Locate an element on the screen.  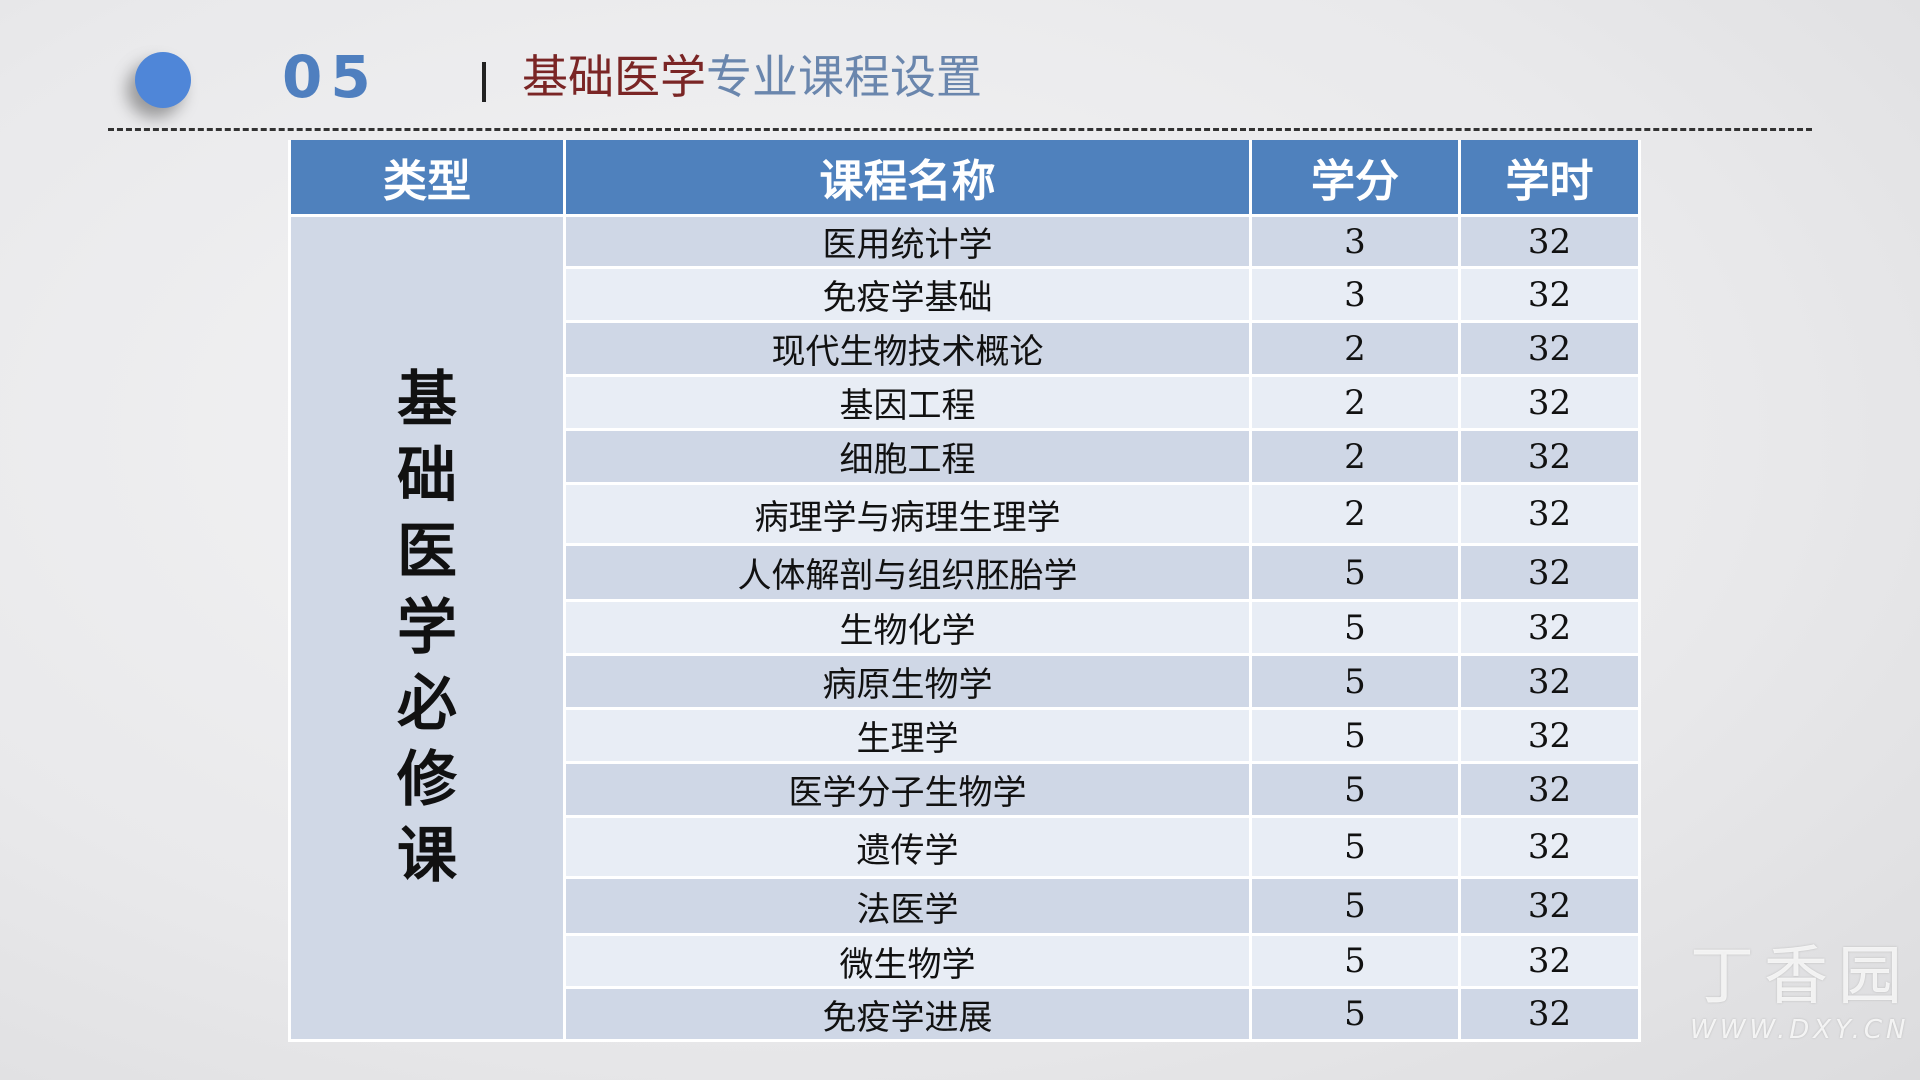
course-name: 人体解剖与组织胚胎学 is located at coordinates (907, 572).